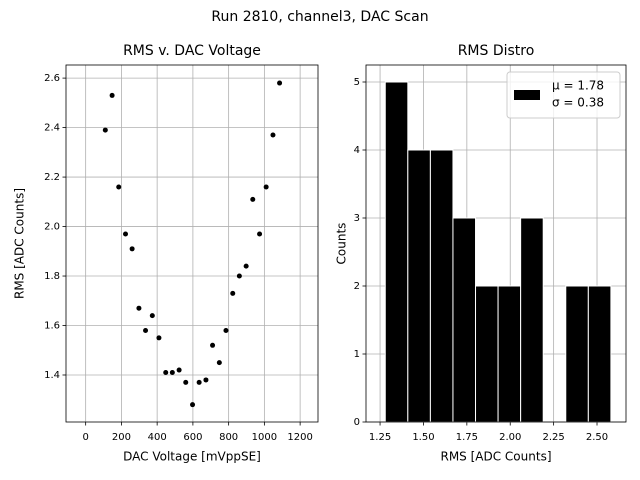 This screenshot has width=640, height=480. I want to click on x-tick-label: 800, so click(228, 437).